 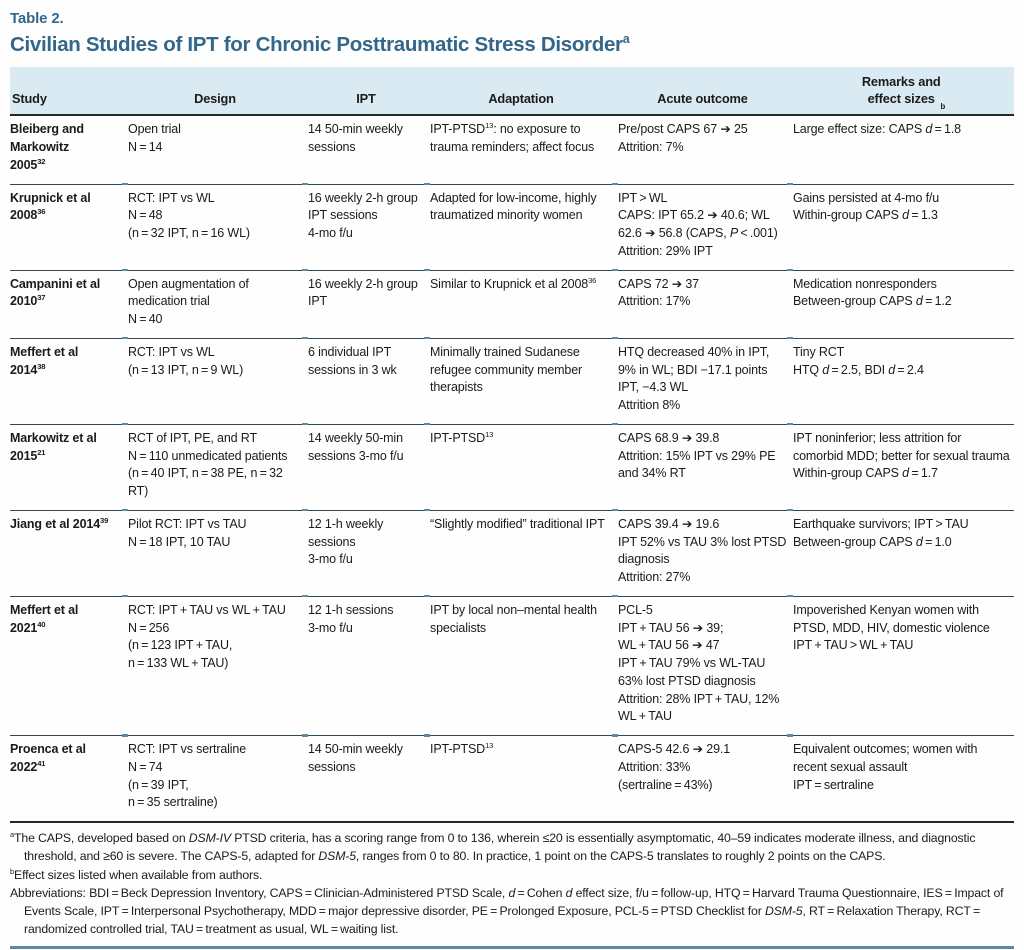 I want to click on cell-line: Tiny RCT, so click(x=819, y=351).